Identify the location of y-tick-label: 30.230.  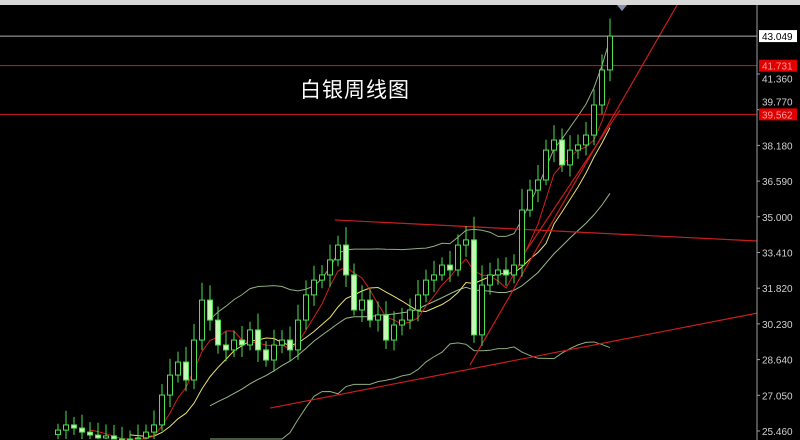
(777, 325).